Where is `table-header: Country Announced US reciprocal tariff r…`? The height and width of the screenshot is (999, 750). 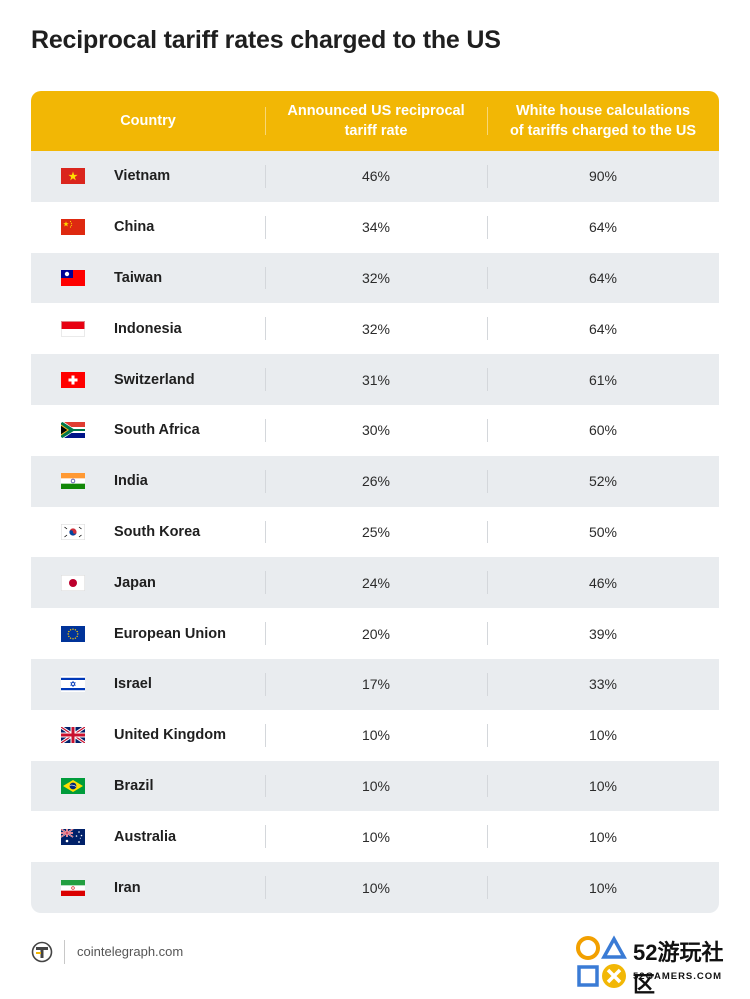 table-header: Country Announced US reciprocal tariff r… is located at coordinates (375, 121).